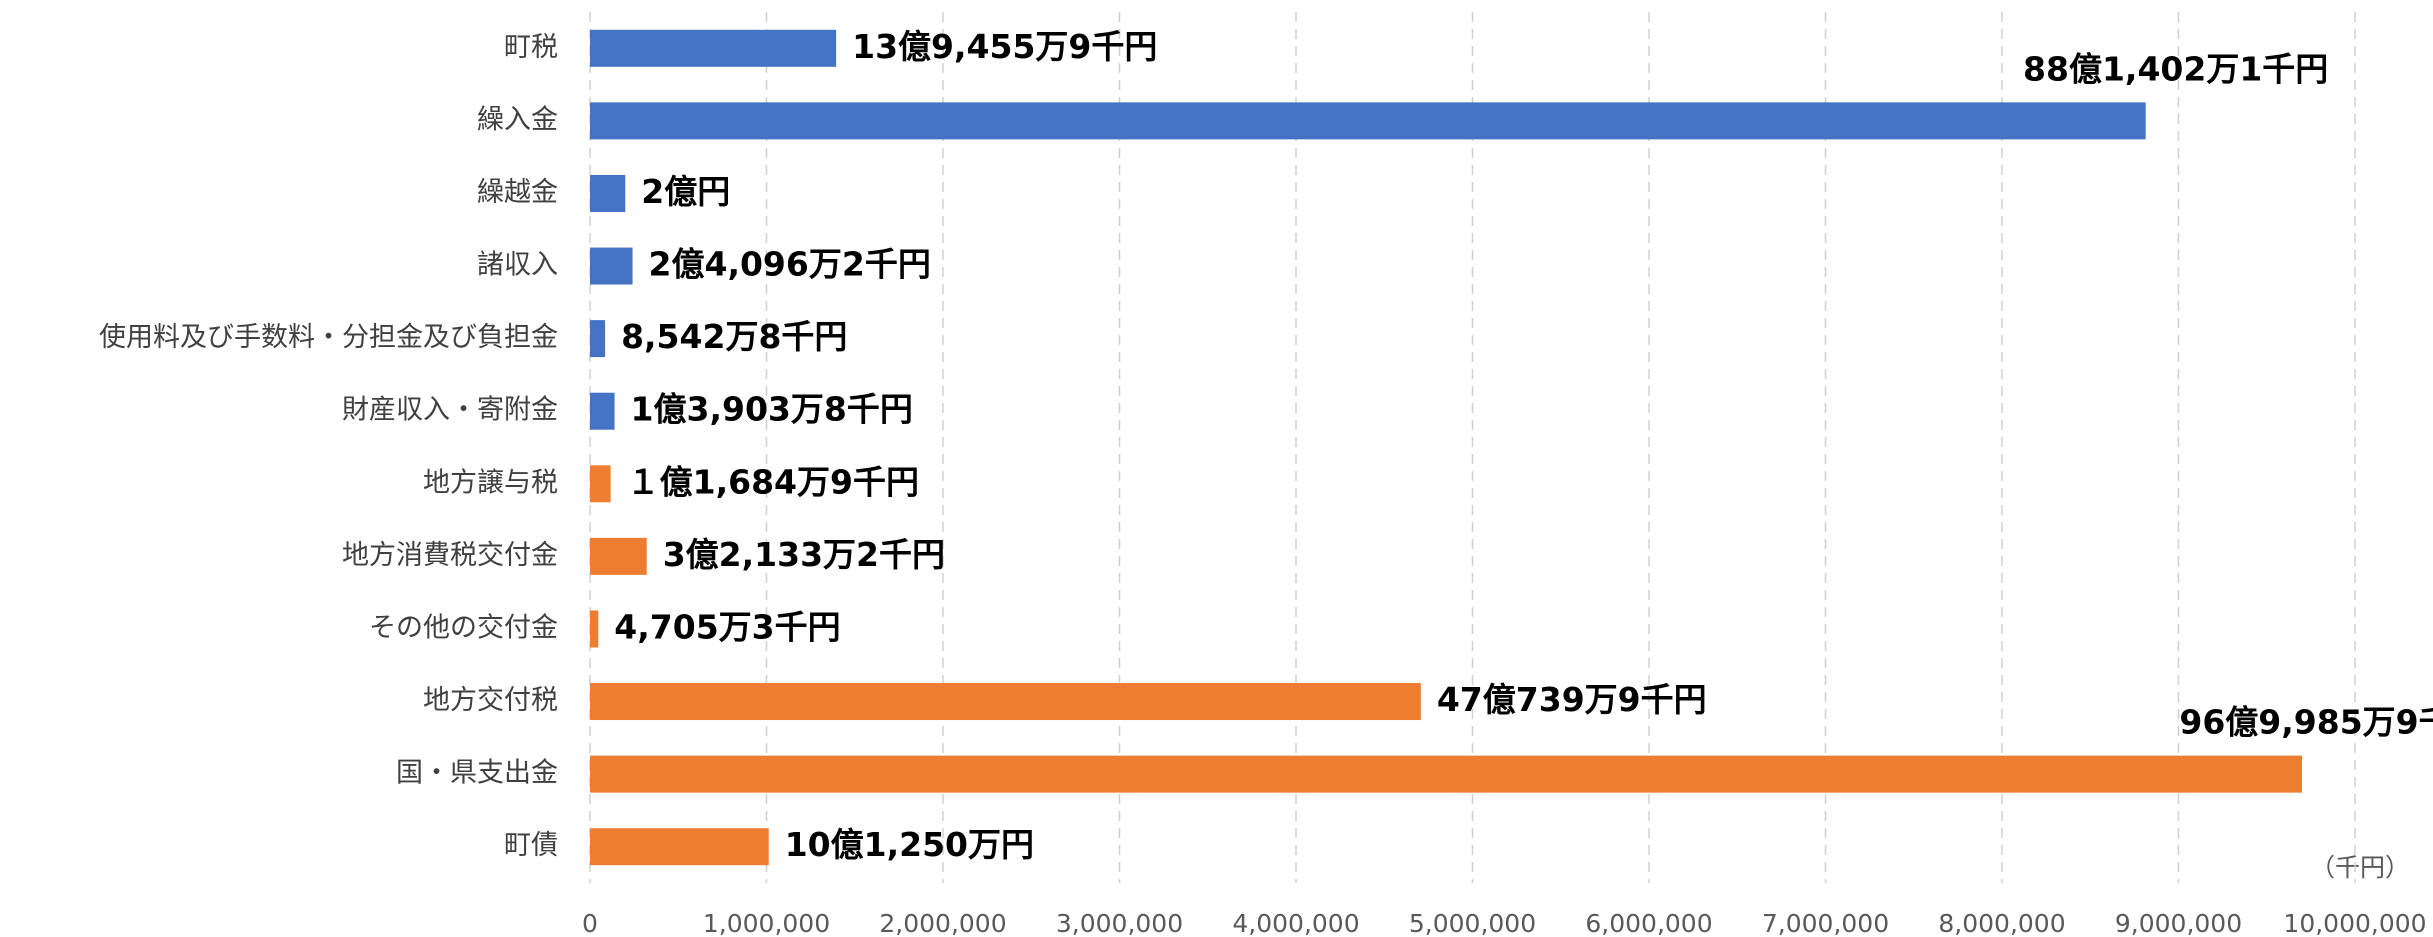  I want to click on x-tick-label: 2,000,000, so click(942, 923).